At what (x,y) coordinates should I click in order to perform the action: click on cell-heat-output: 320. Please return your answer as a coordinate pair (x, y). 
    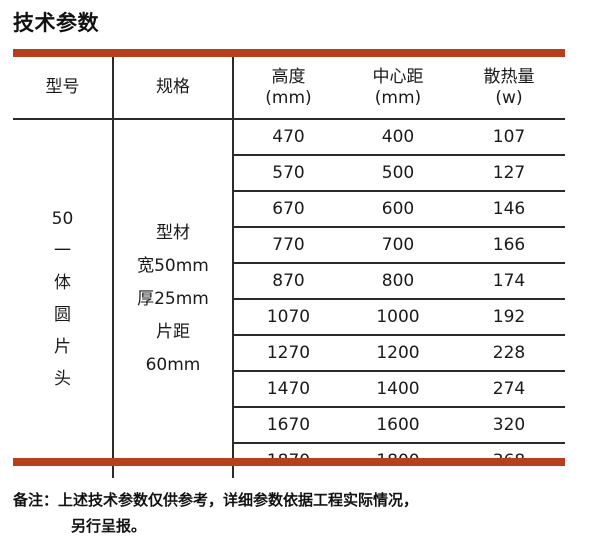
    Looking at the image, I should click on (509, 425).